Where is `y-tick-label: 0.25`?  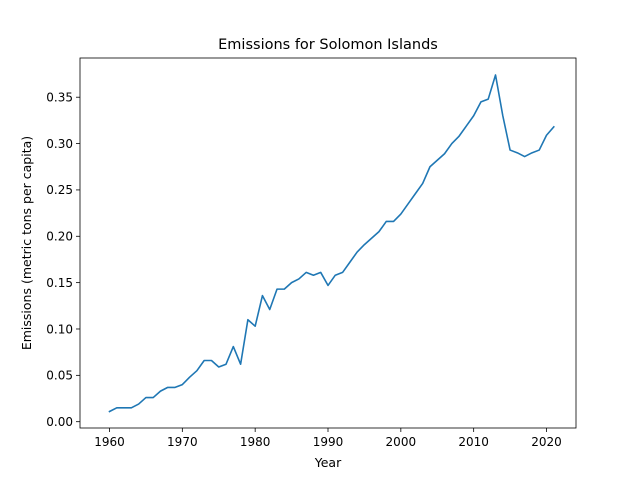 y-tick-label: 0.25 is located at coordinates (59, 190).